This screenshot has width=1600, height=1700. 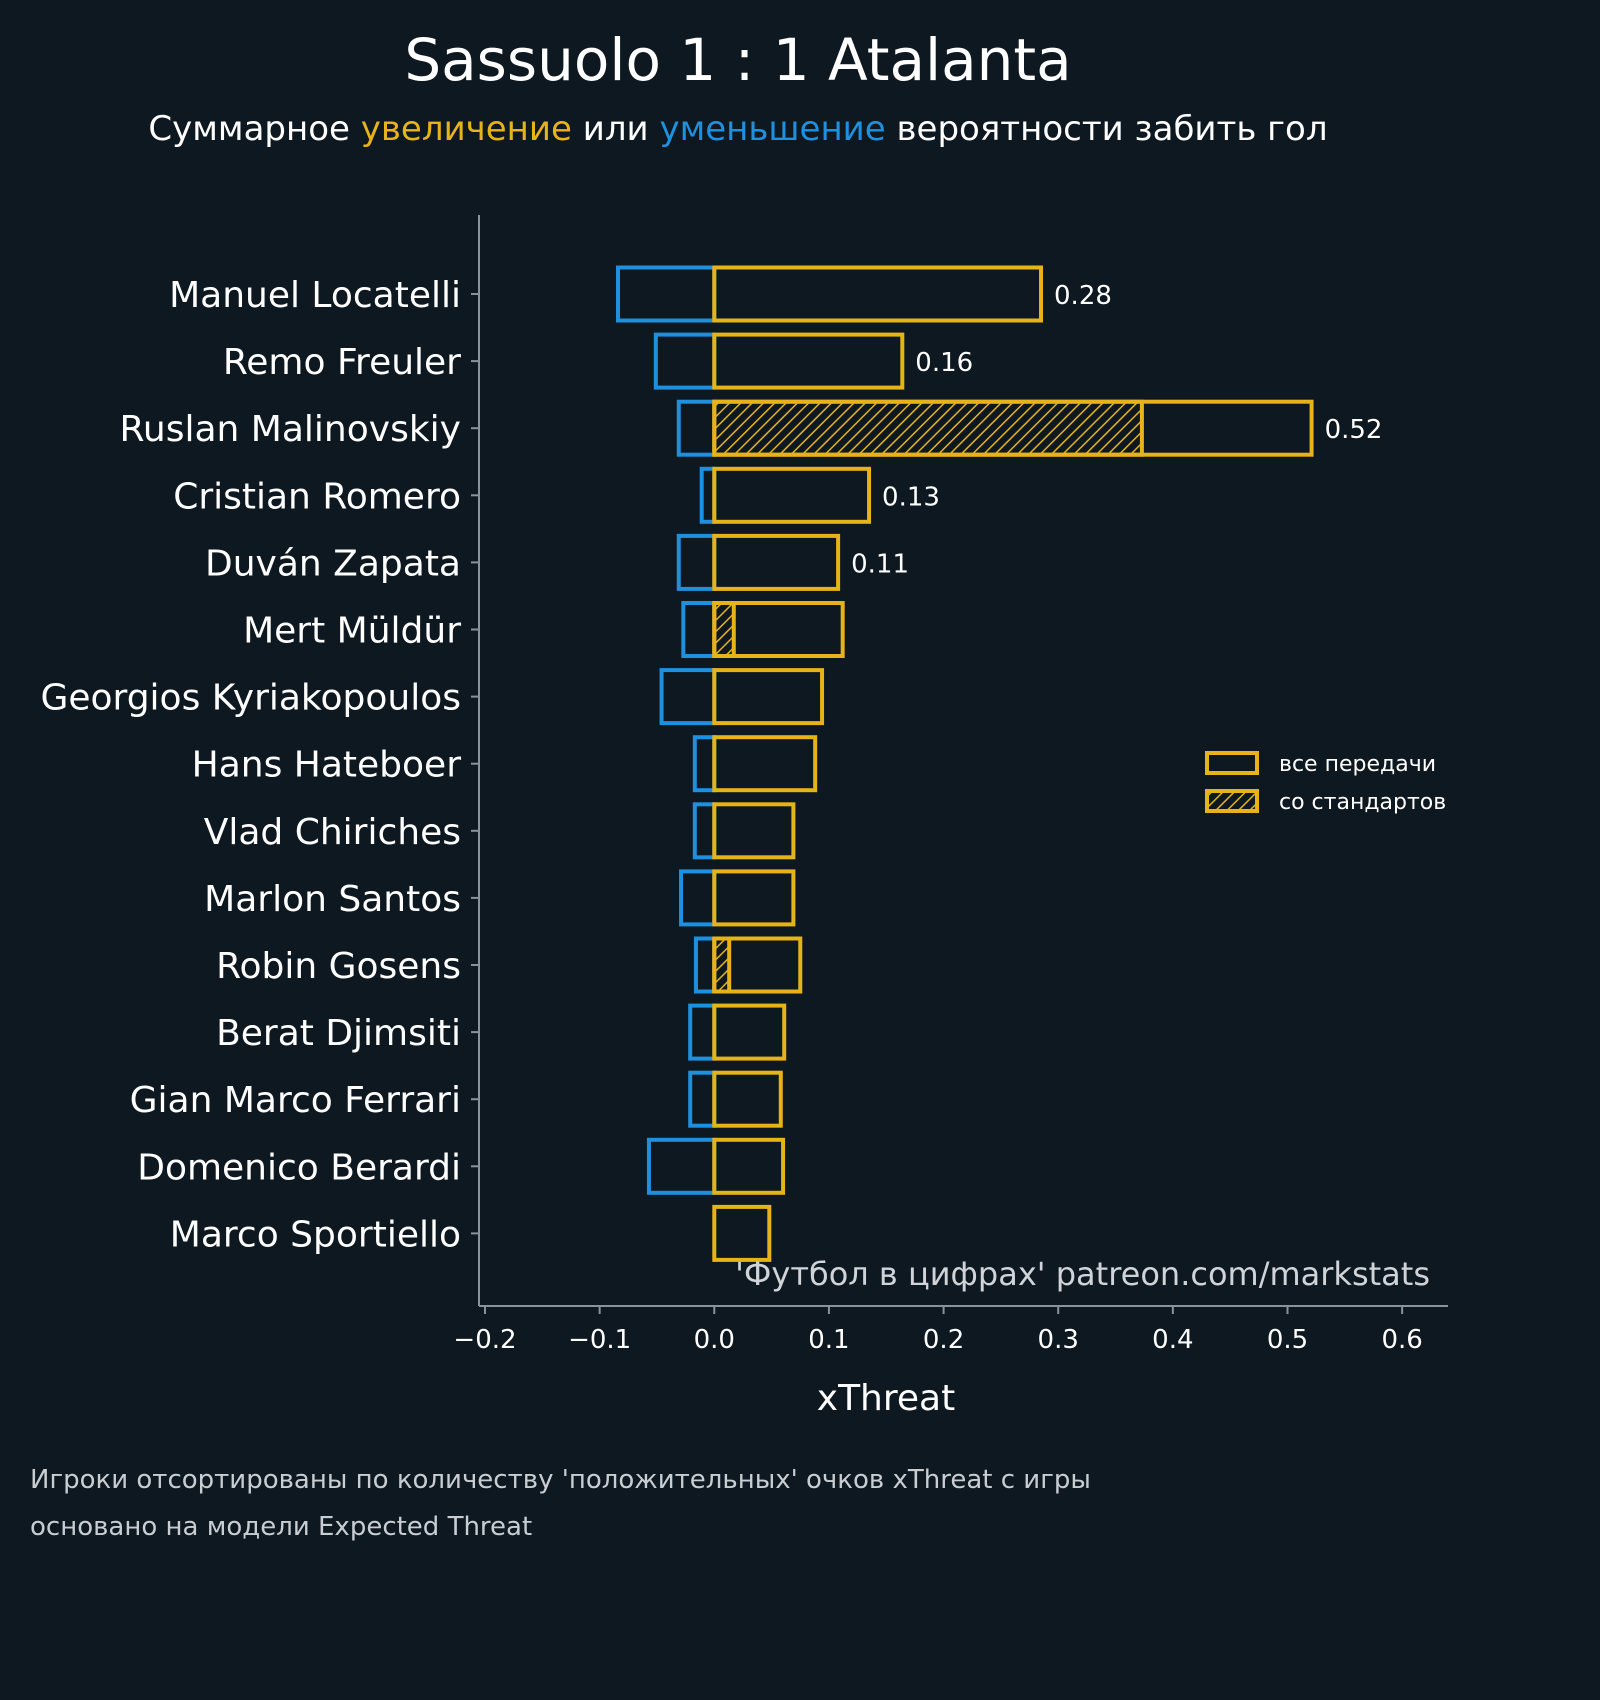 What do you see at coordinates (616, 129) in the screenshot?
I see `subtitle-mid: или` at bounding box center [616, 129].